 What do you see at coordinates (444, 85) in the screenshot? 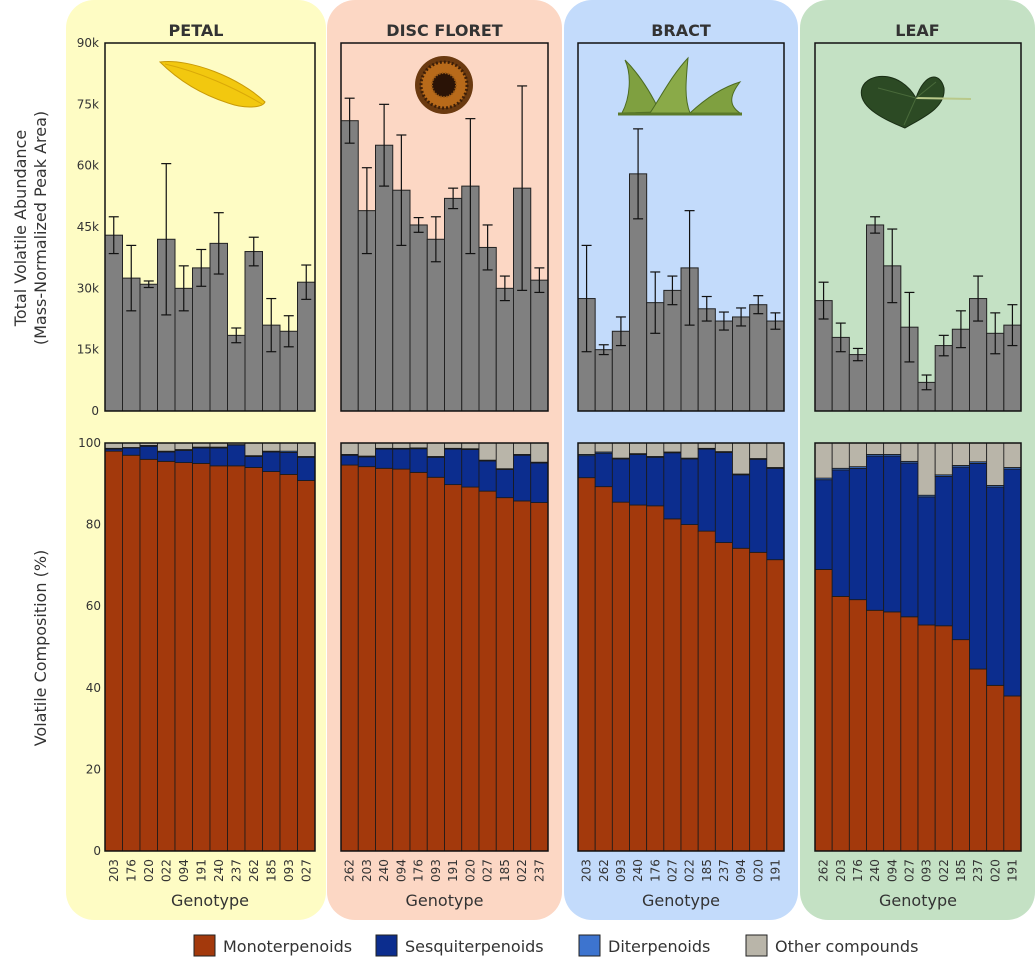
I see `disc-floret-image` at bounding box center [444, 85].